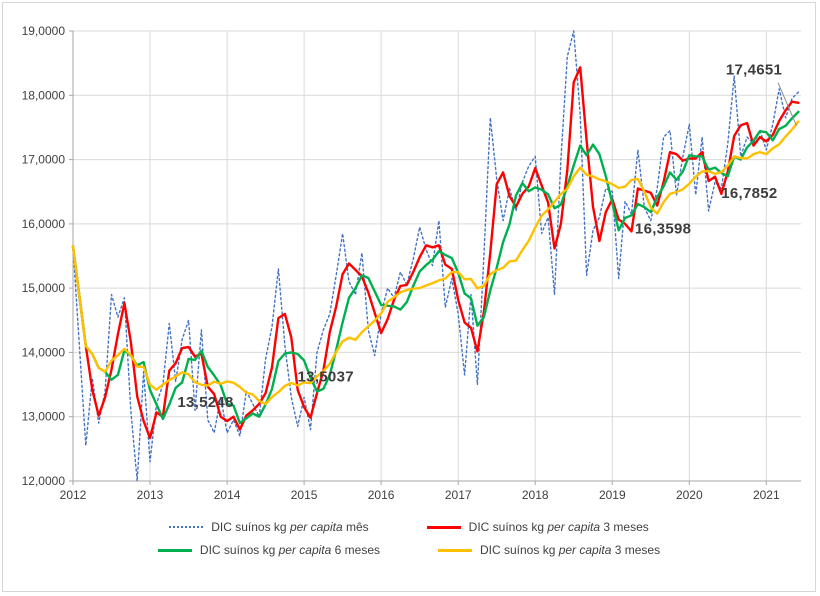 This screenshot has width=820, height=596. What do you see at coordinates (749, 193) in the screenshot?
I see `annotation-value-label: 16,7852` at bounding box center [749, 193].